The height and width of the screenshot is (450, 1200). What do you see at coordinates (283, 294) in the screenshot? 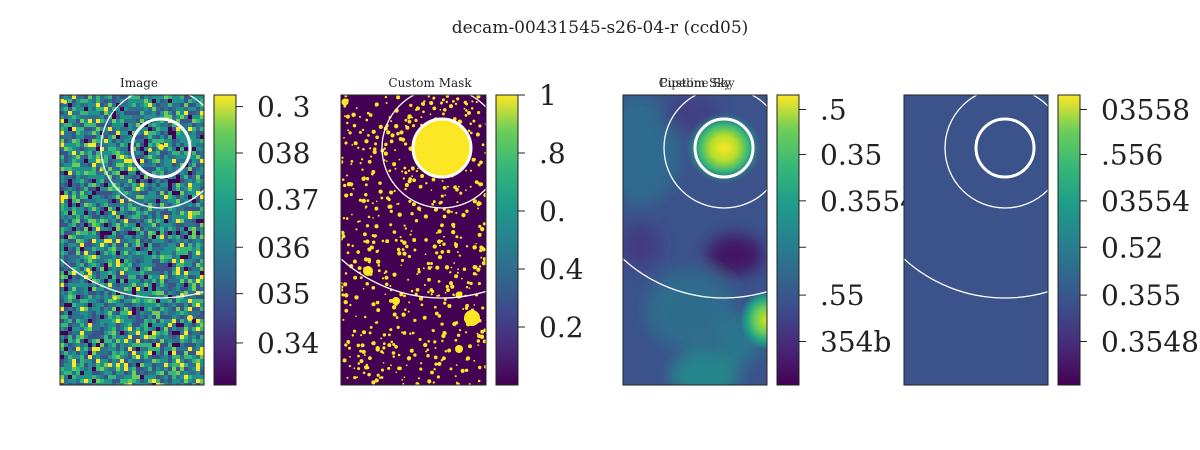
I see `colorbar-tick-label: 035` at bounding box center [283, 294].